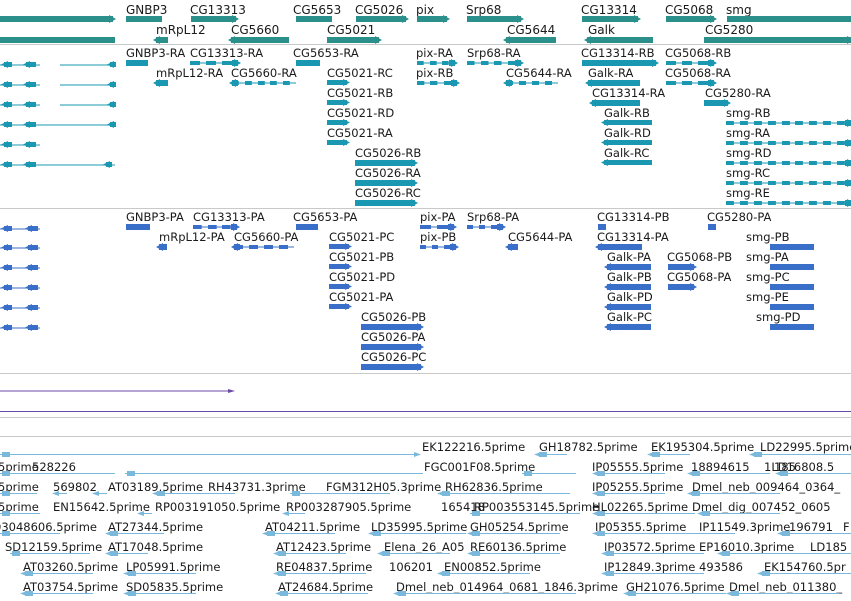  Describe the element at coordinates (507, 587) in the screenshot. I see `ests-label: Dmel_neb_014964_0681_1846.3prime` at that location.